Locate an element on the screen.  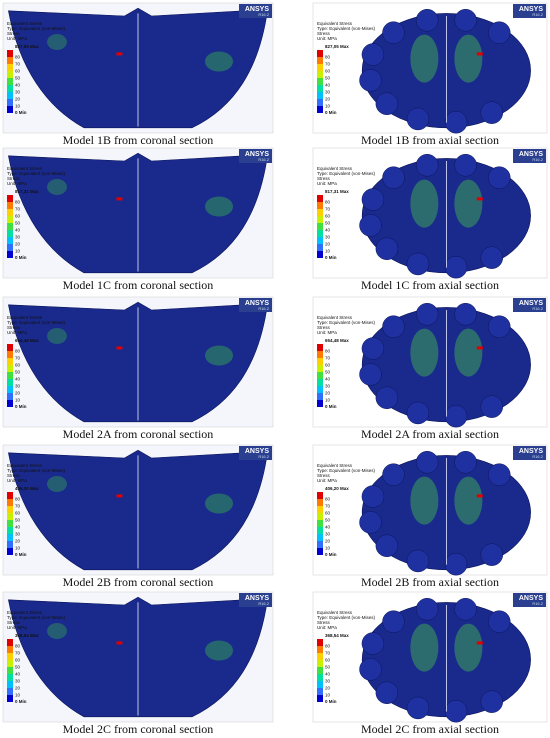
caption: Model 2B from coronal section is located at coordinates (138, 582).